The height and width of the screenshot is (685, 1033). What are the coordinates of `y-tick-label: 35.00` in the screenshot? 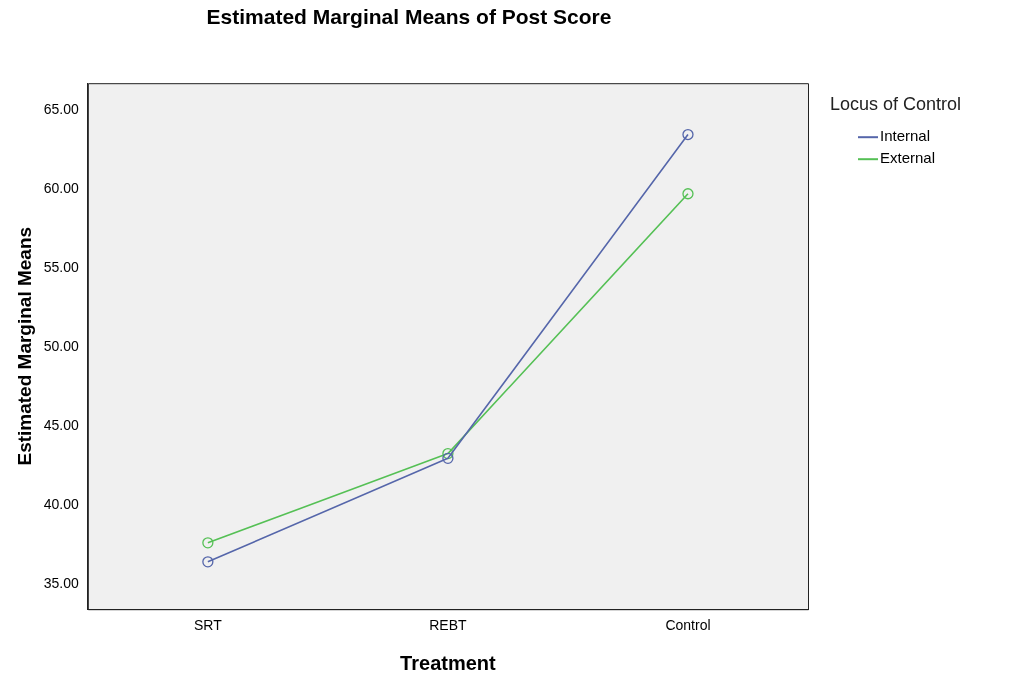 It's located at (61, 582).